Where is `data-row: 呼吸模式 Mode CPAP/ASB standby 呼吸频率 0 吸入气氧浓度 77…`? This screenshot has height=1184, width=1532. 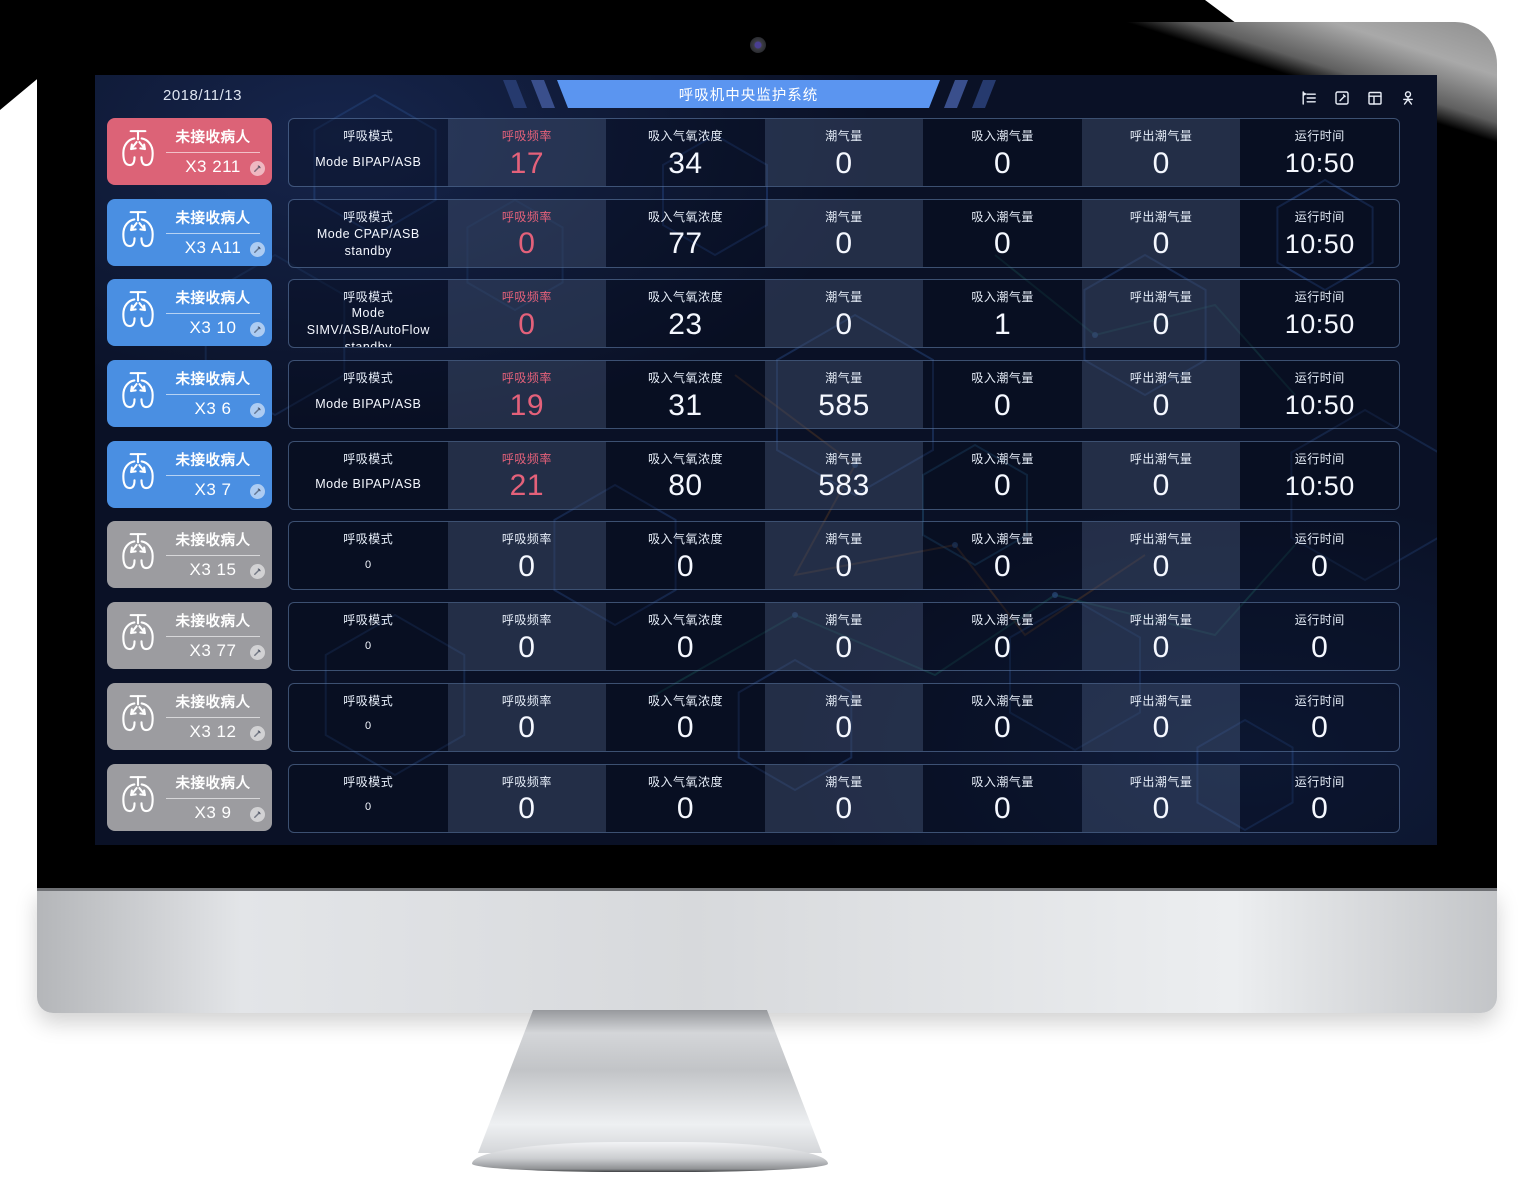
data-row: 呼吸模式 Mode CPAP/ASB standby 呼吸频率 0 吸入气氧浓度 77… is located at coordinates (844, 233).